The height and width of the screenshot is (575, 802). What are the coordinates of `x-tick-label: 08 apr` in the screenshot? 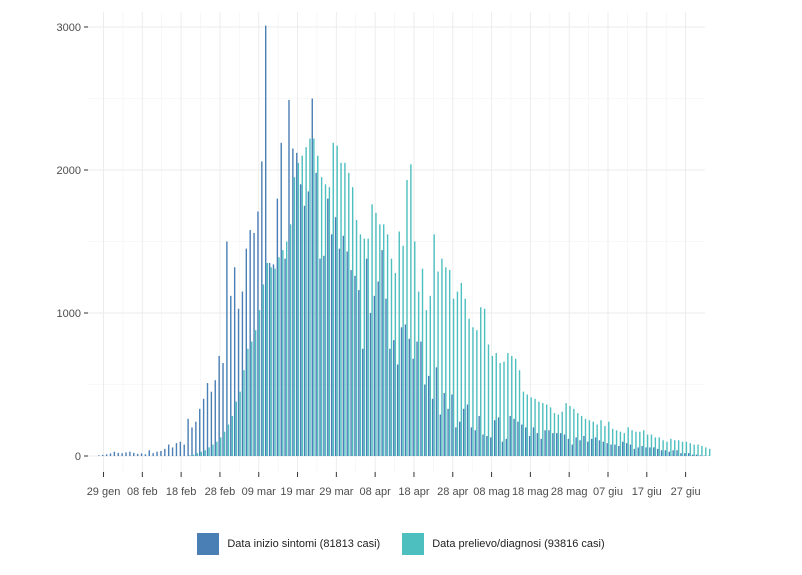 It's located at (376, 492).